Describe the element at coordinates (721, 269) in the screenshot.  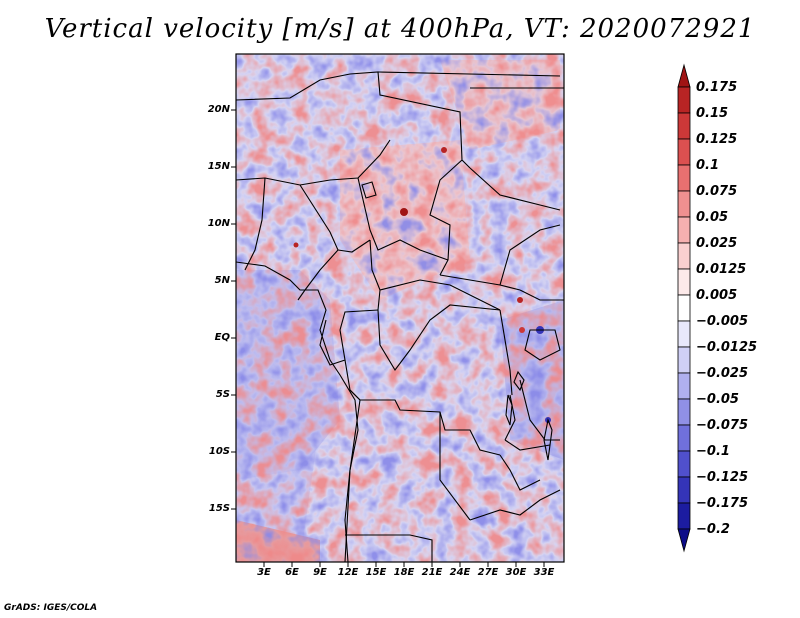
I see `colorbar-label: 0.0125` at that location.